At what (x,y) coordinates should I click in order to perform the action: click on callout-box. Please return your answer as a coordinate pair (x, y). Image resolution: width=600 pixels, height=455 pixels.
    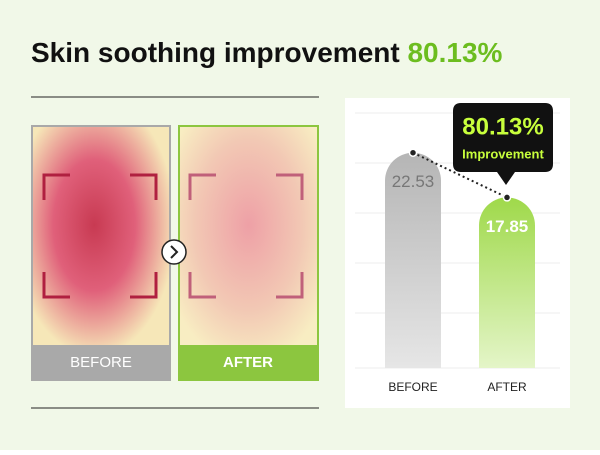
    Looking at the image, I should click on (503, 144).